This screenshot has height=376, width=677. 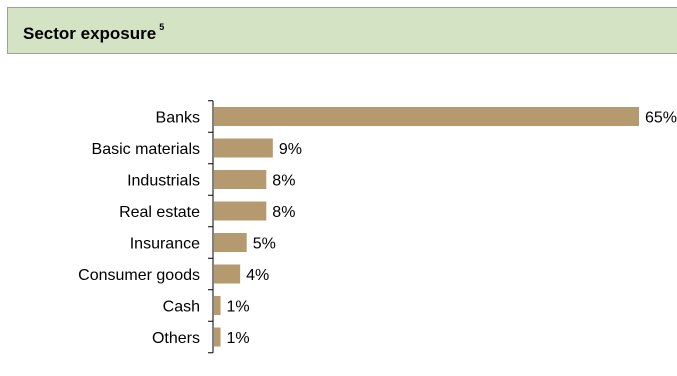 I want to click on section-title: Sector exposure 5, so click(x=93, y=33).